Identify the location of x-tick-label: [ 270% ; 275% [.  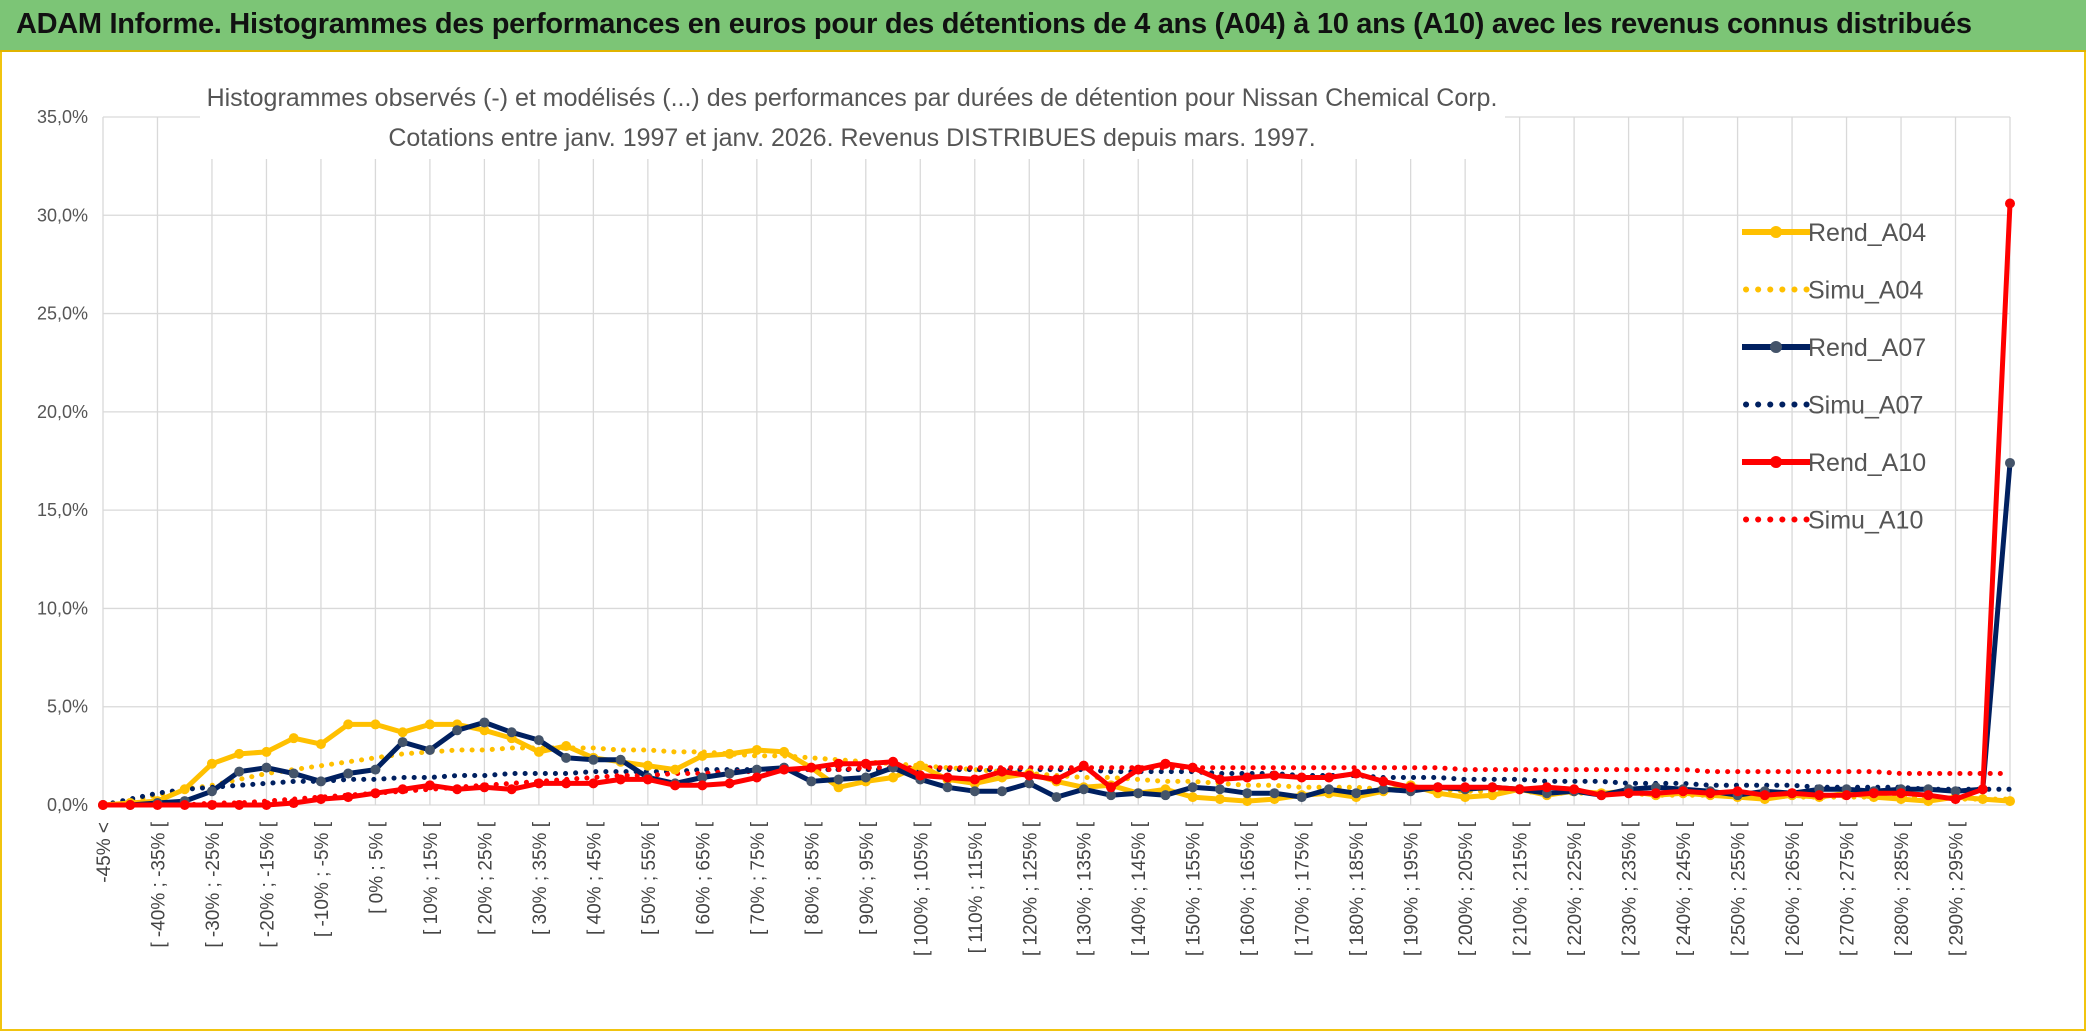
(1848, 888).